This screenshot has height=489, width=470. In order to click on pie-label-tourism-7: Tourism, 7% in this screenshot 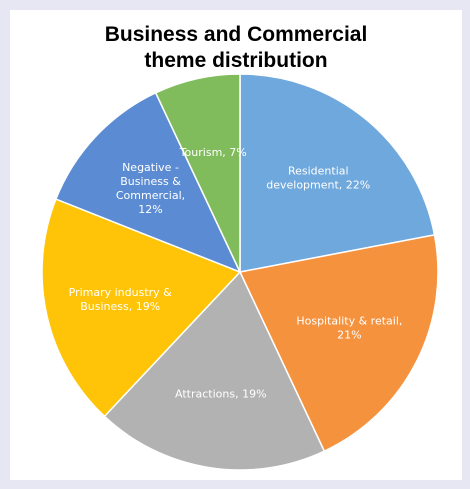, I will do `click(213, 152)`.